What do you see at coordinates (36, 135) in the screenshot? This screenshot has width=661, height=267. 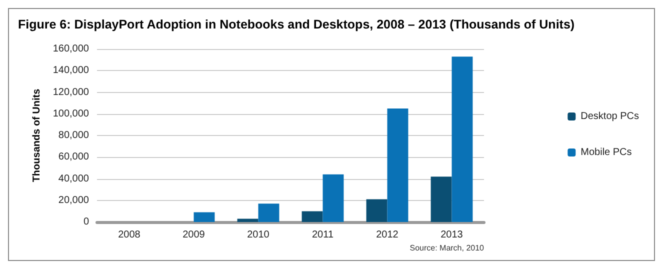 I see `y-axis-title: Thousands of Units` at bounding box center [36, 135].